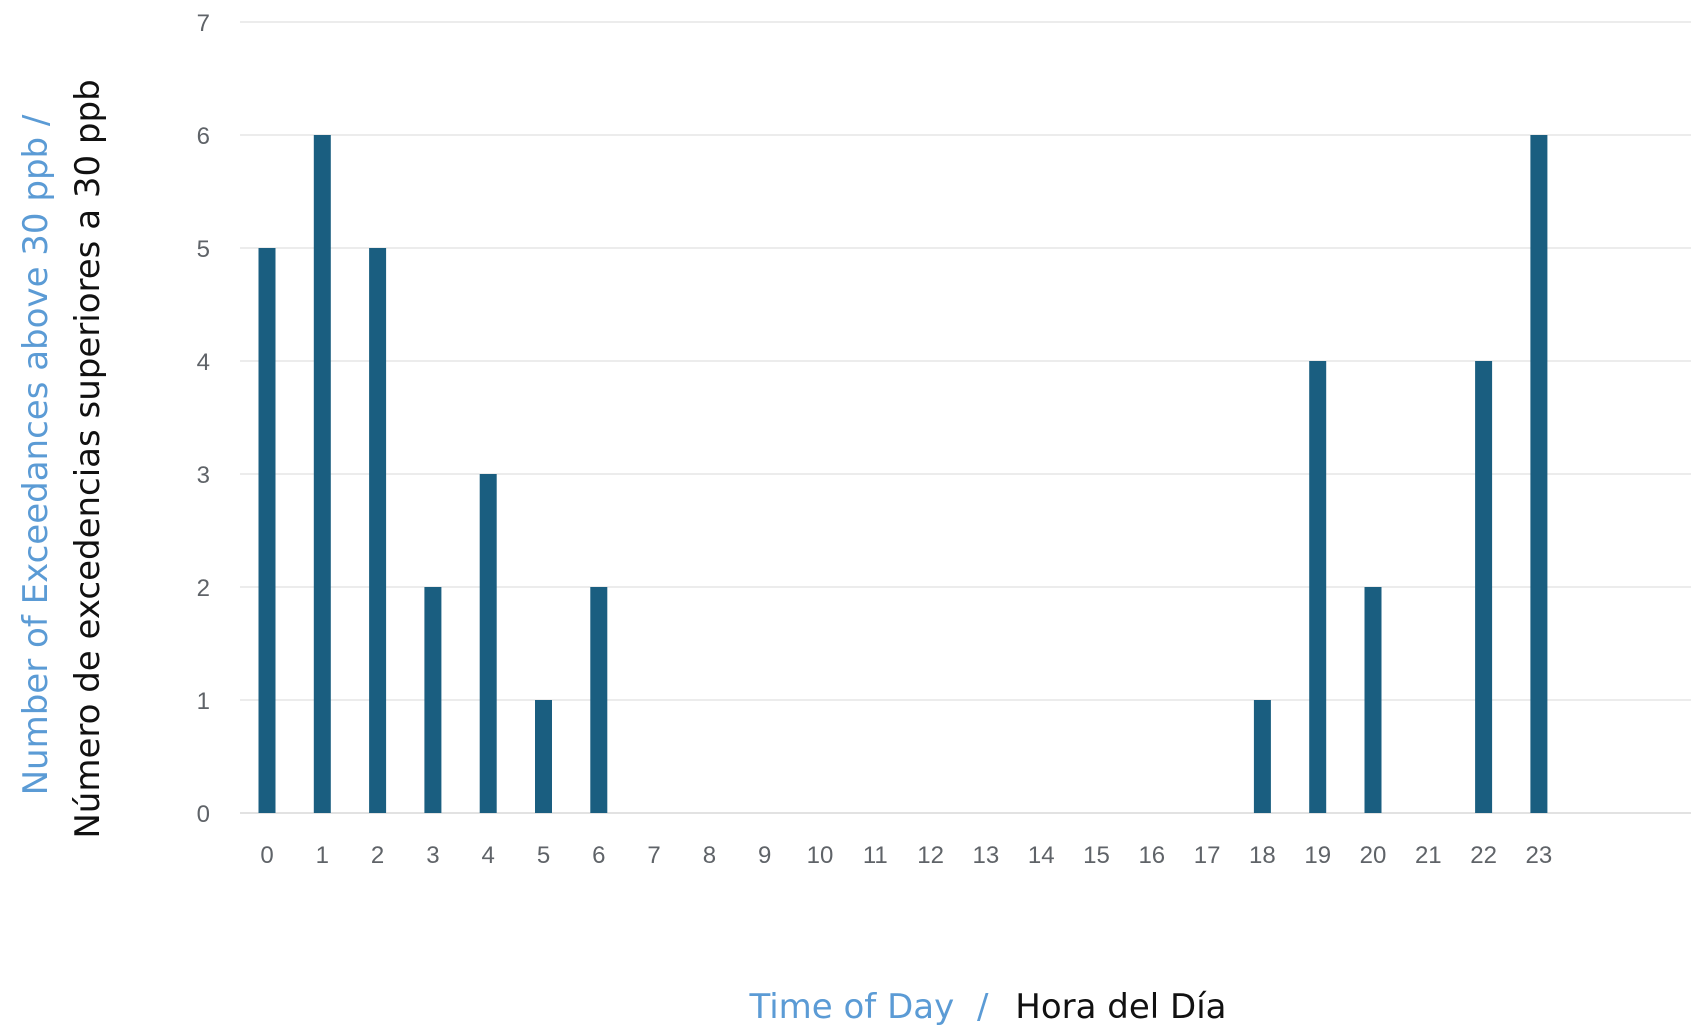 Image resolution: width=1691 pixels, height=1030 pixels. I want to click on x-tick-label: 16, so click(1151, 855).